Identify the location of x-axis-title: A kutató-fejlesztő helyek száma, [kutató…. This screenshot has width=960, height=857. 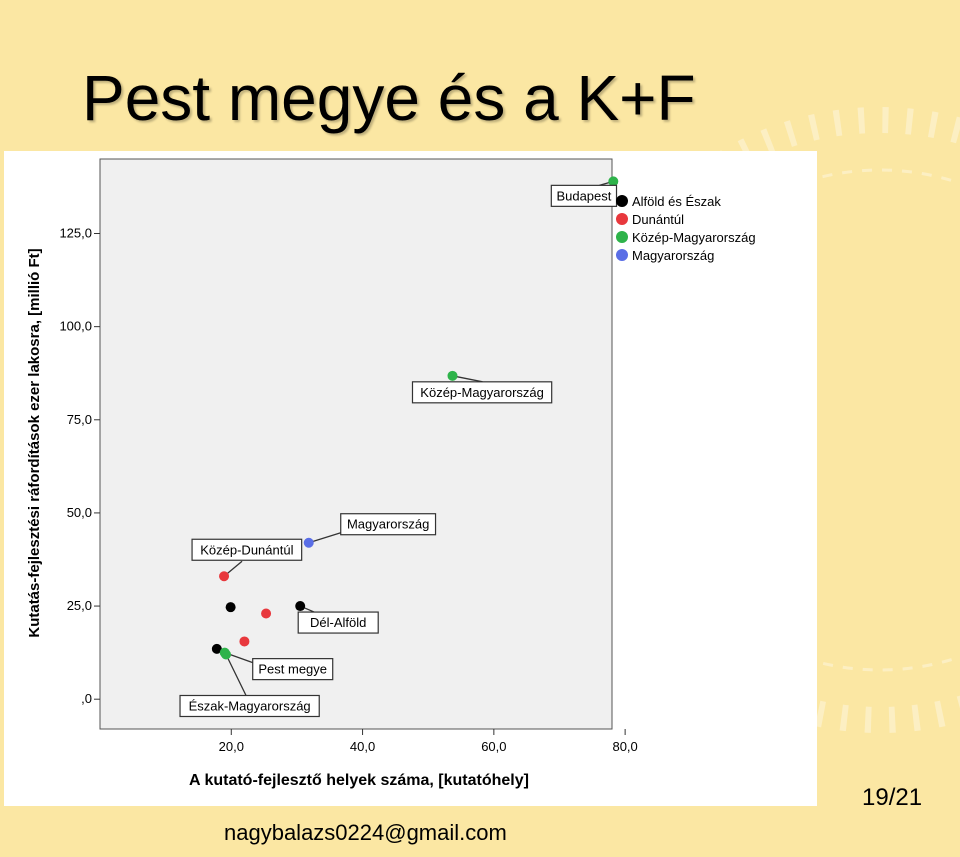
(359, 780).